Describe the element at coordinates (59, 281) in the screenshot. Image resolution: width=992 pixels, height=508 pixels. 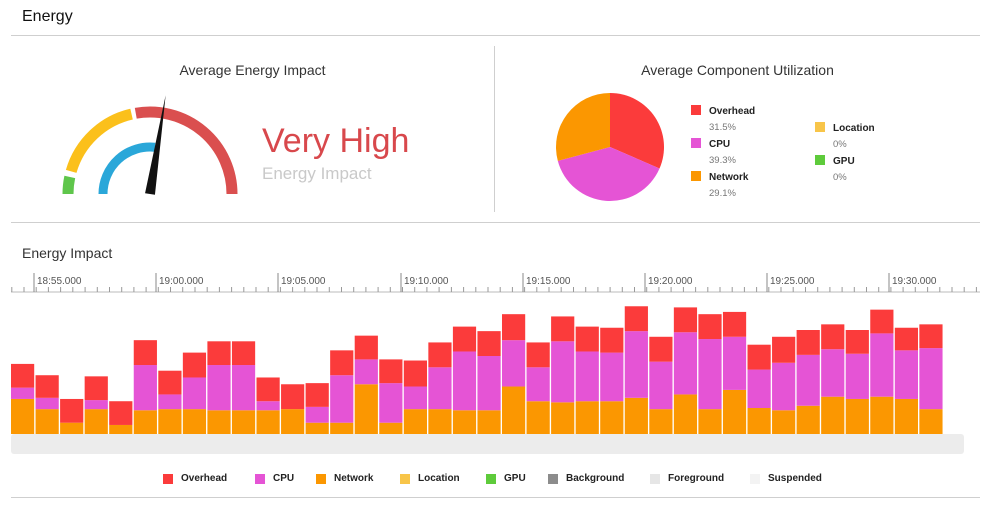
I see `ruler-tick-label: 18:55.000` at that location.